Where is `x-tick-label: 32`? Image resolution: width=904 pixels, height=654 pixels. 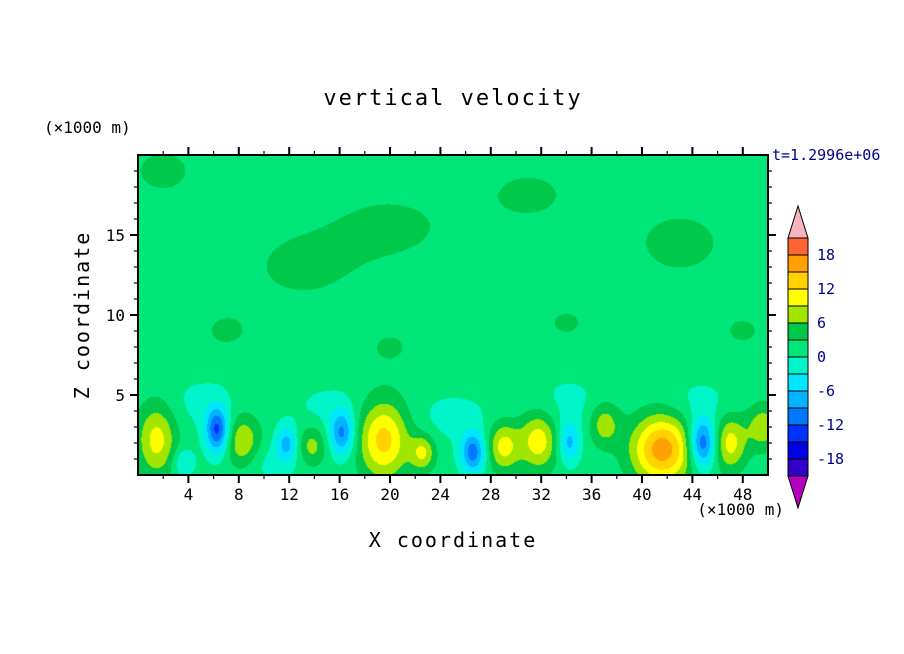
x-tick-label: 32 is located at coordinates (541, 494).